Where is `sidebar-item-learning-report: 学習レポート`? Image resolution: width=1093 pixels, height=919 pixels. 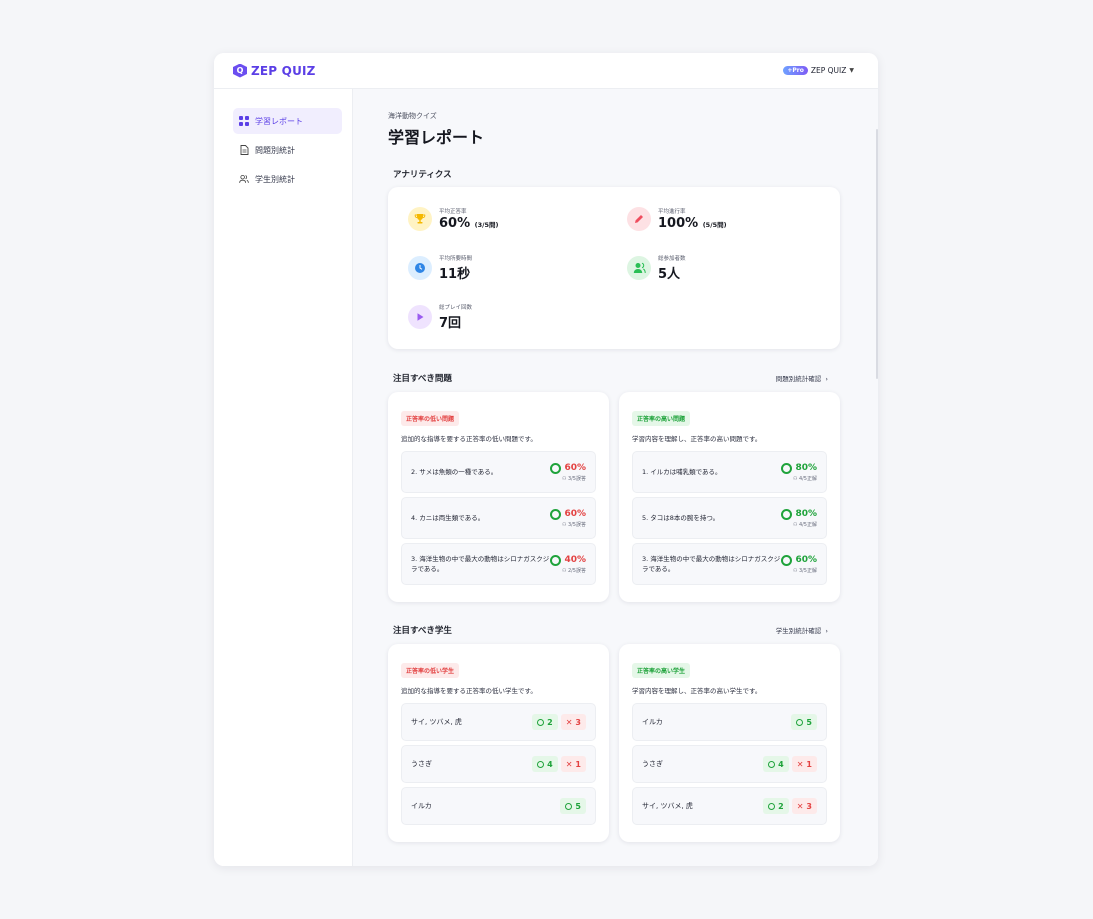 sidebar-item-learning-report: 学習レポート is located at coordinates (287, 121).